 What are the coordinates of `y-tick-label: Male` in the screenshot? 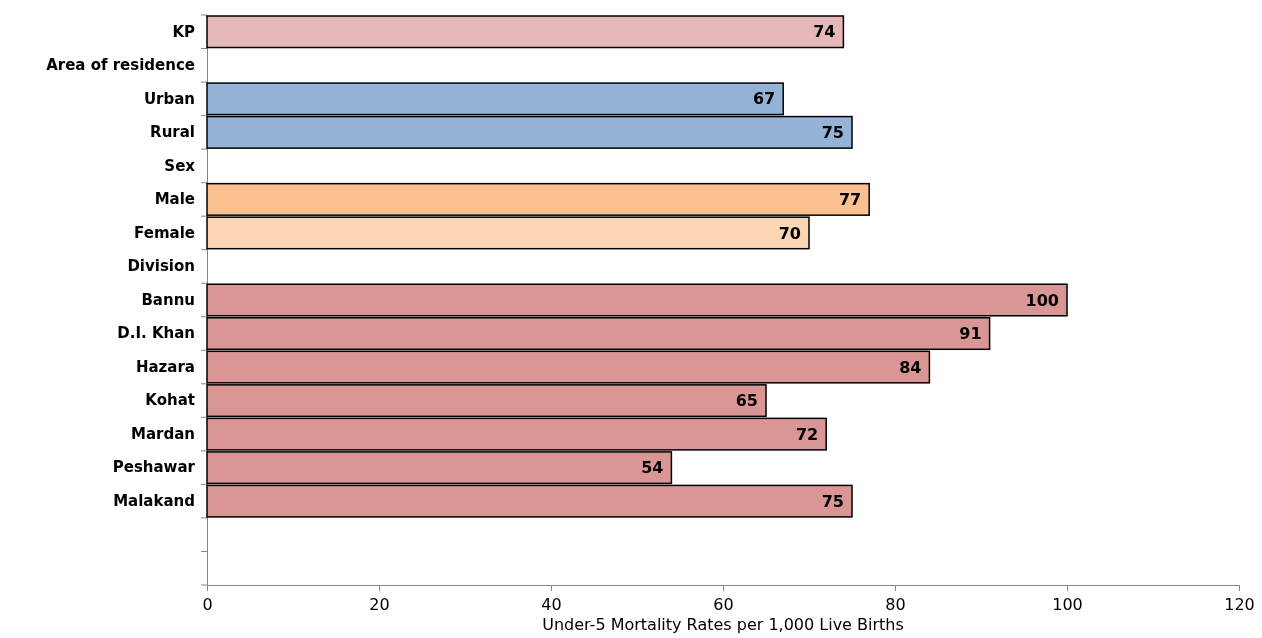 It's located at (174, 199).